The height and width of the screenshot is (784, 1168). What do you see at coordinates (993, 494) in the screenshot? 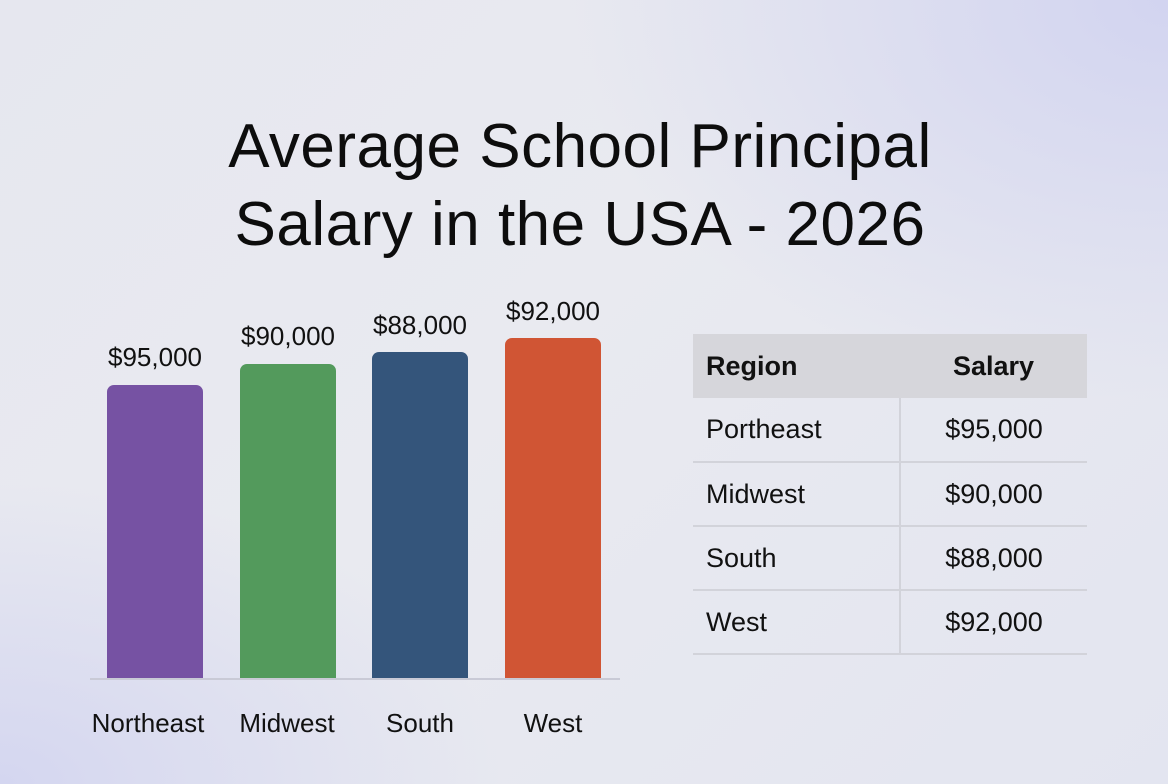
I see `cell-salary: $90,000` at bounding box center [993, 494].